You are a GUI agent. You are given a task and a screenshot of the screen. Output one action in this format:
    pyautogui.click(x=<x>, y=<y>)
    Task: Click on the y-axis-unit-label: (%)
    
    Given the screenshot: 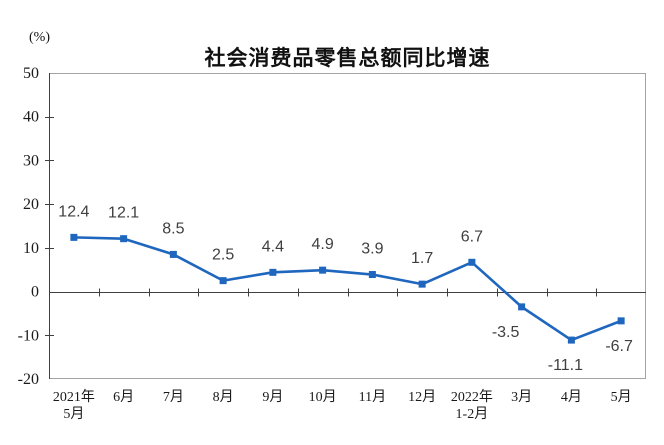 What is the action you would take?
    pyautogui.click(x=39, y=37)
    